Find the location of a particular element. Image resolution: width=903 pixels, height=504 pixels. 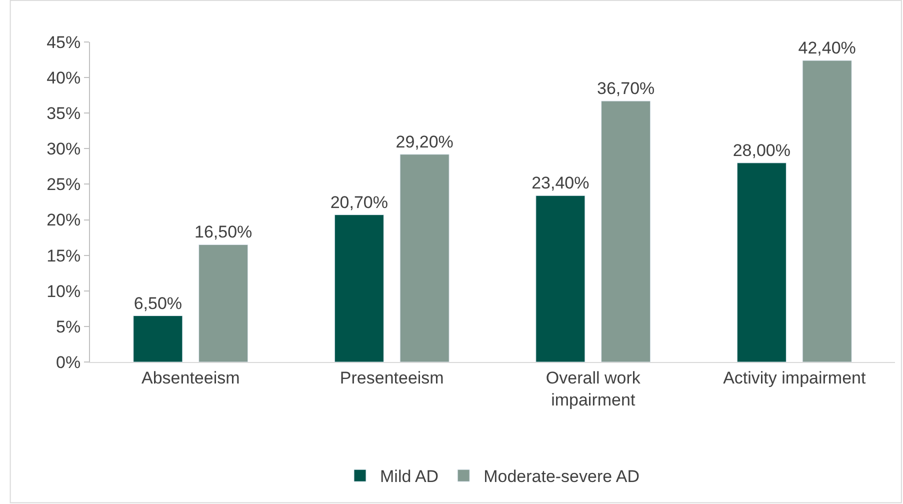

data-label: 29,20% is located at coordinates (425, 142).